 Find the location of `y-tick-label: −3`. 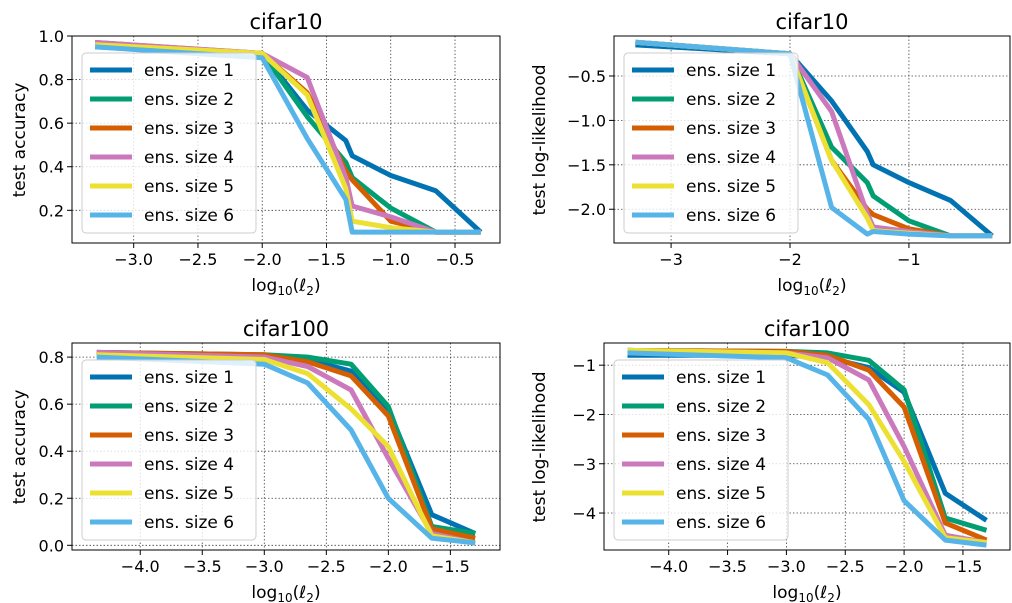

y-tick-label: −3 is located at coordinates (584, 464).